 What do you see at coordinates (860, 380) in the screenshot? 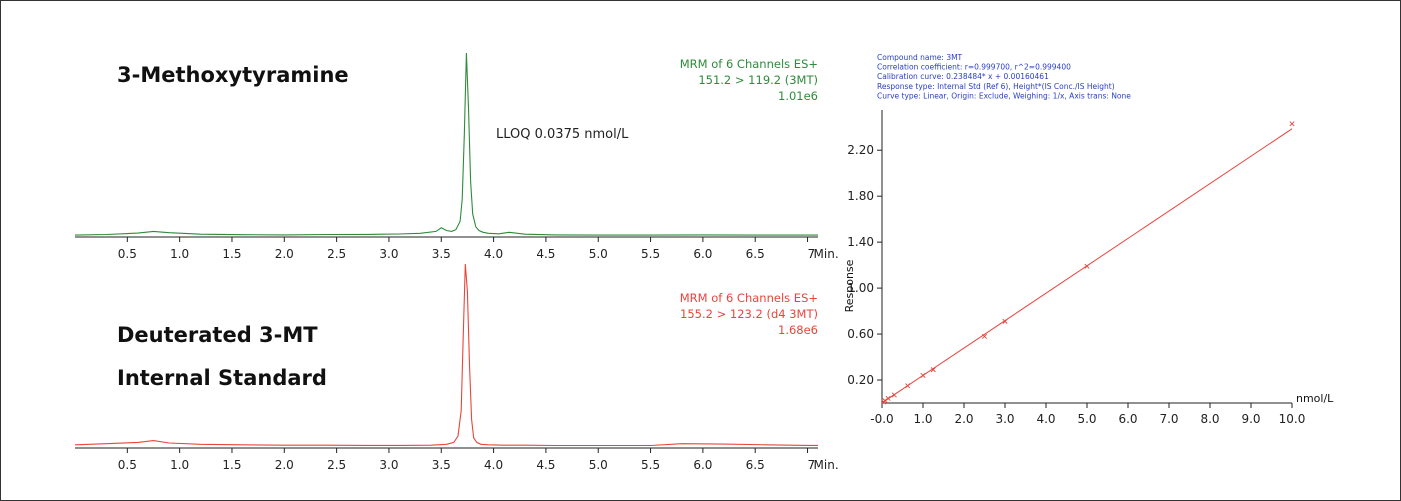
I see `y-tick-label: 0.20` at bounding box center [860, 380].